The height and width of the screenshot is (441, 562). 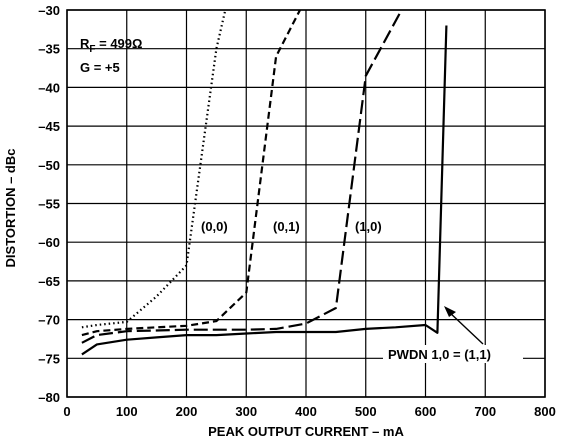 What do you see at coordinates (465, 327) in the screenshot?
I see `pwdn-arrow-line` at bounding box center [465, 327].